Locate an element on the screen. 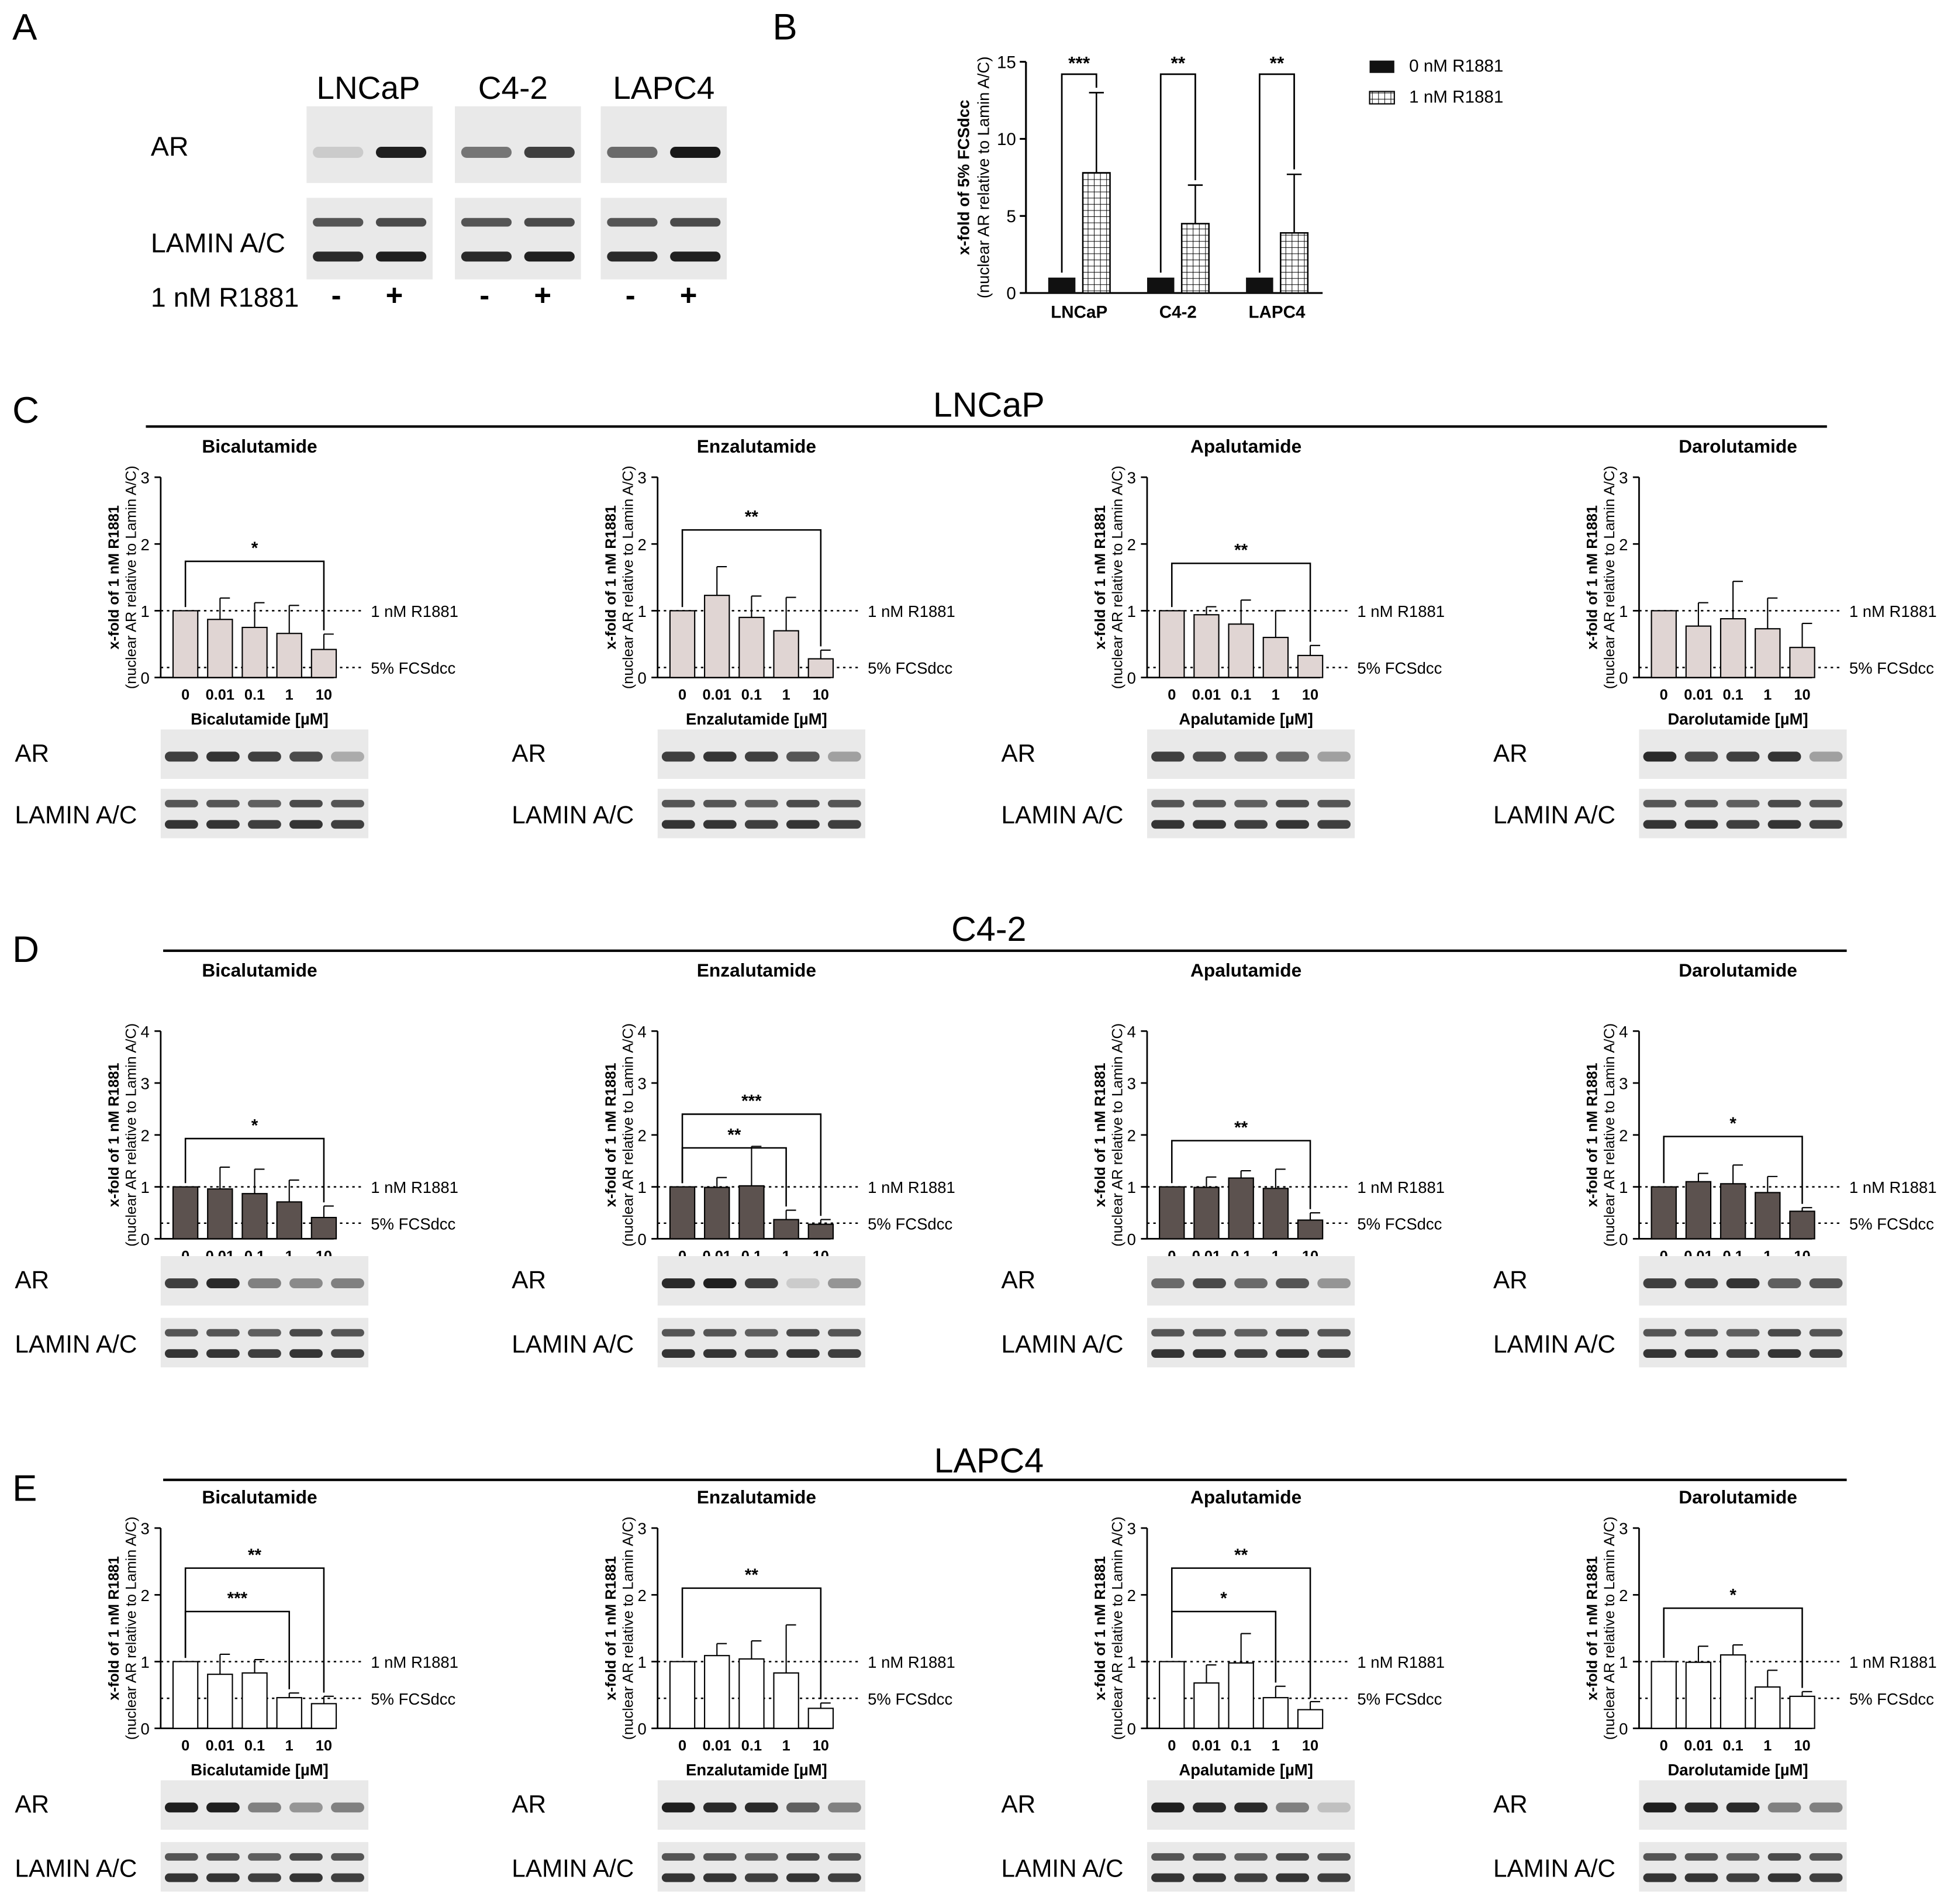 This screenshot has height=1904, width=1937. y-axis-label-2: (nuclear AR relative to Lamin A/C) is located at coordinates (1610, 1628).